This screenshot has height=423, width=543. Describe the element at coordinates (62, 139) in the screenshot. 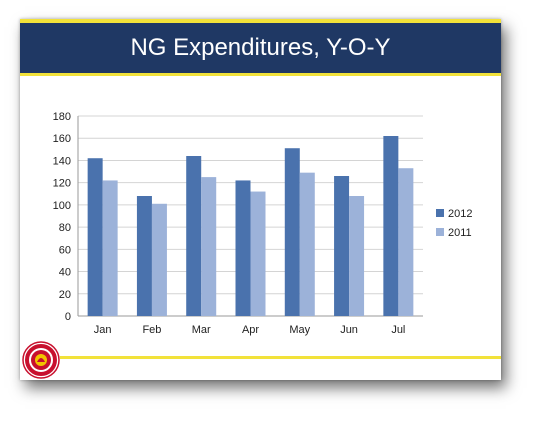

I see `y-tick-label: 160` at that location.